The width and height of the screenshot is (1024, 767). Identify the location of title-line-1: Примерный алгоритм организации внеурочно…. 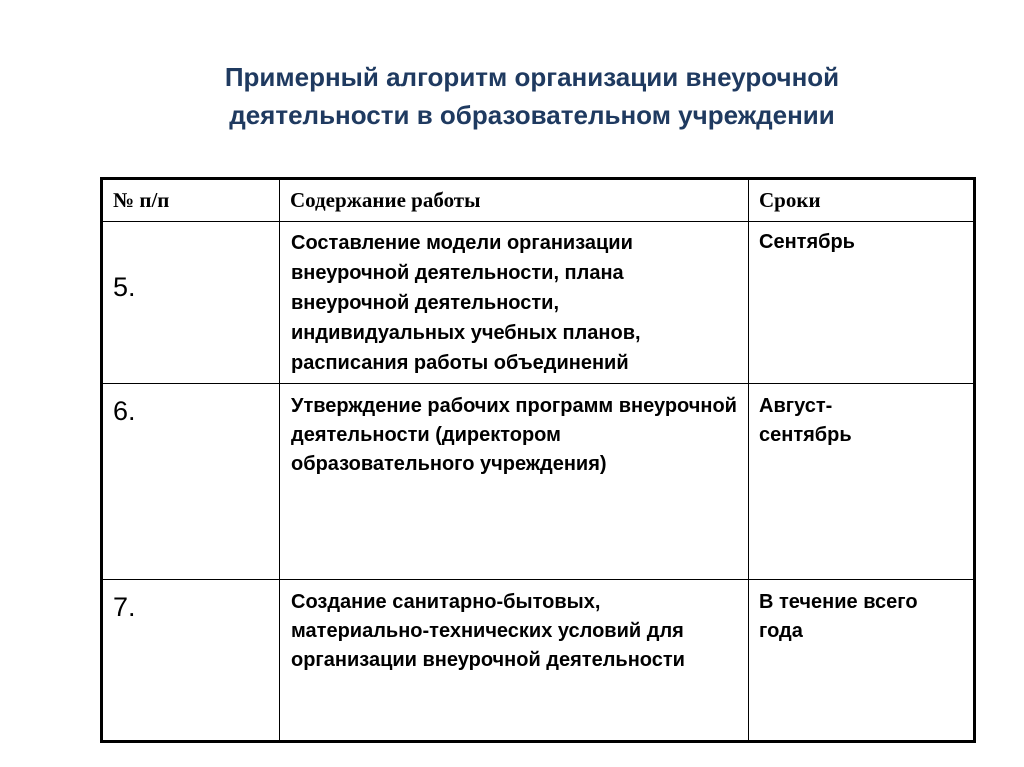
(532, 77).